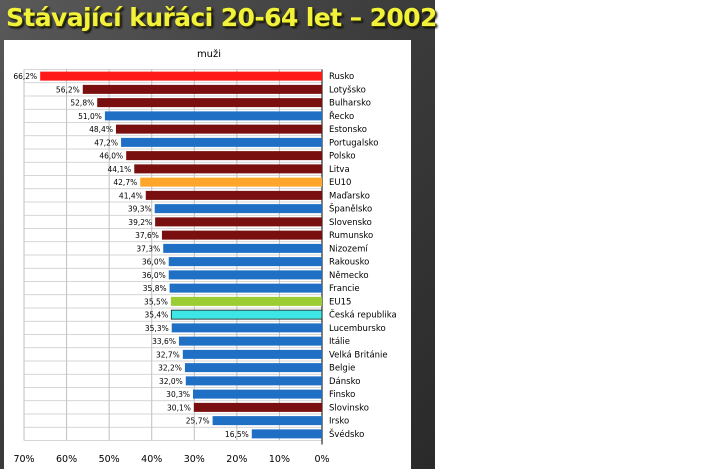 This screenshot has width=720, height=469. I want to click on category-label: Rakousko, so click(349, 263).